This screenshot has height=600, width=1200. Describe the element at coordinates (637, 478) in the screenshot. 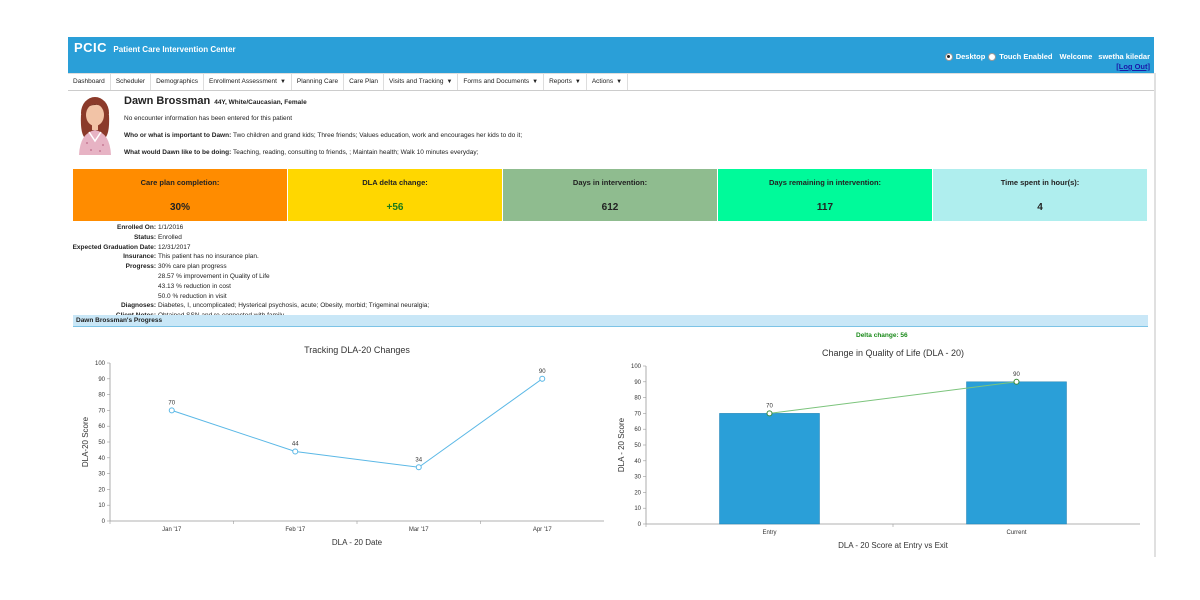

I see `y-tick-label: 30` at that location.